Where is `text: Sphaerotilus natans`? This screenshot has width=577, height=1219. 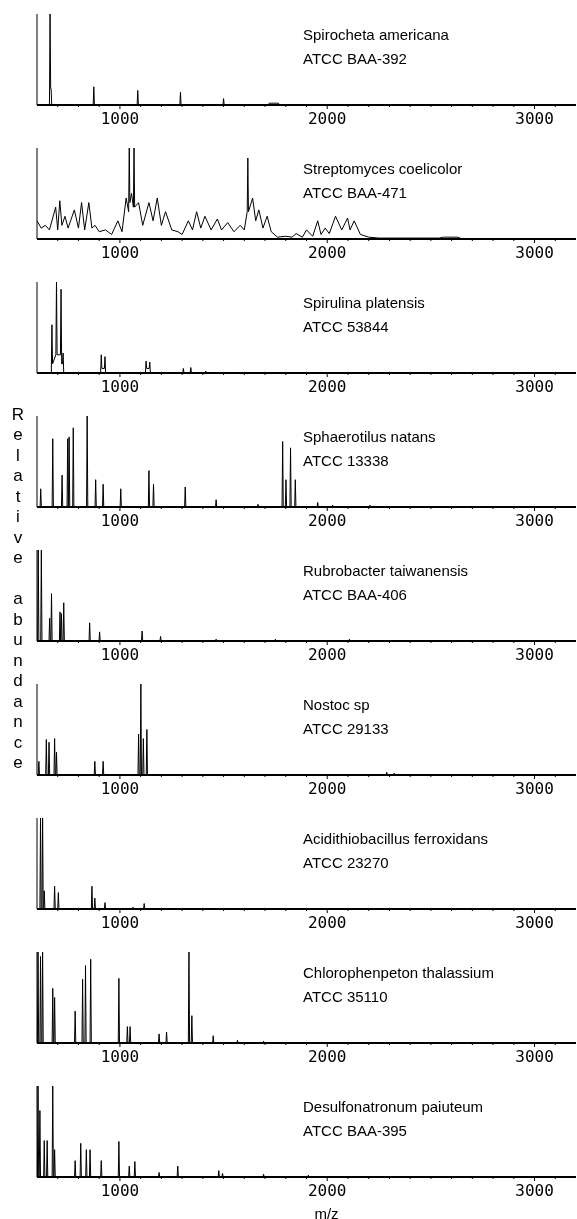
text: Sphaerotilus natans is located at coordinates (369, 436).